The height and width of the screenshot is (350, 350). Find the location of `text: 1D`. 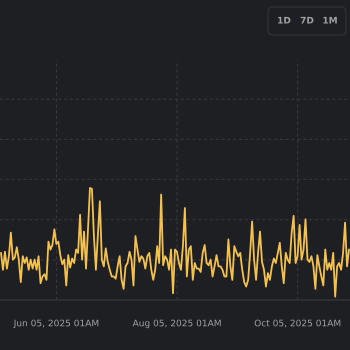

text: 1D is located at coordinates (284, 20).